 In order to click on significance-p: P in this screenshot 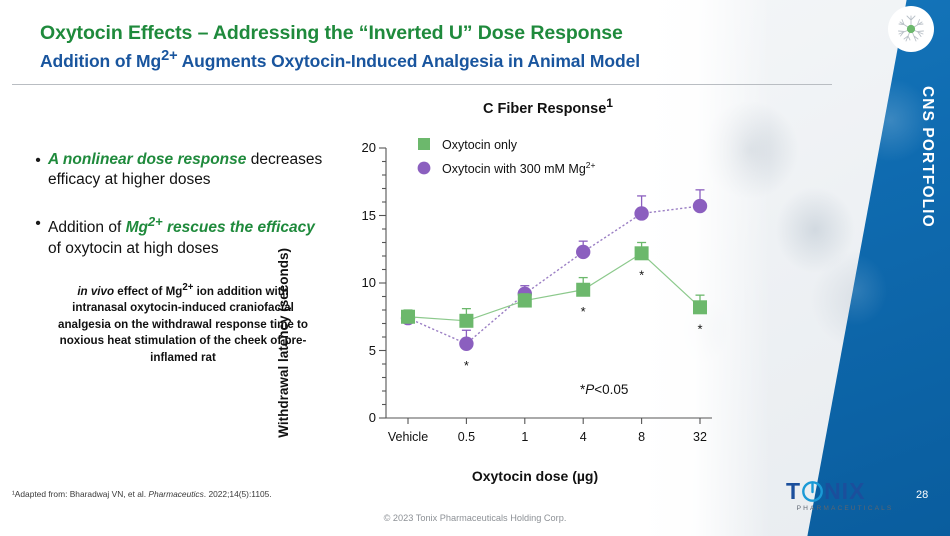, I will do `click(590, 389)`.